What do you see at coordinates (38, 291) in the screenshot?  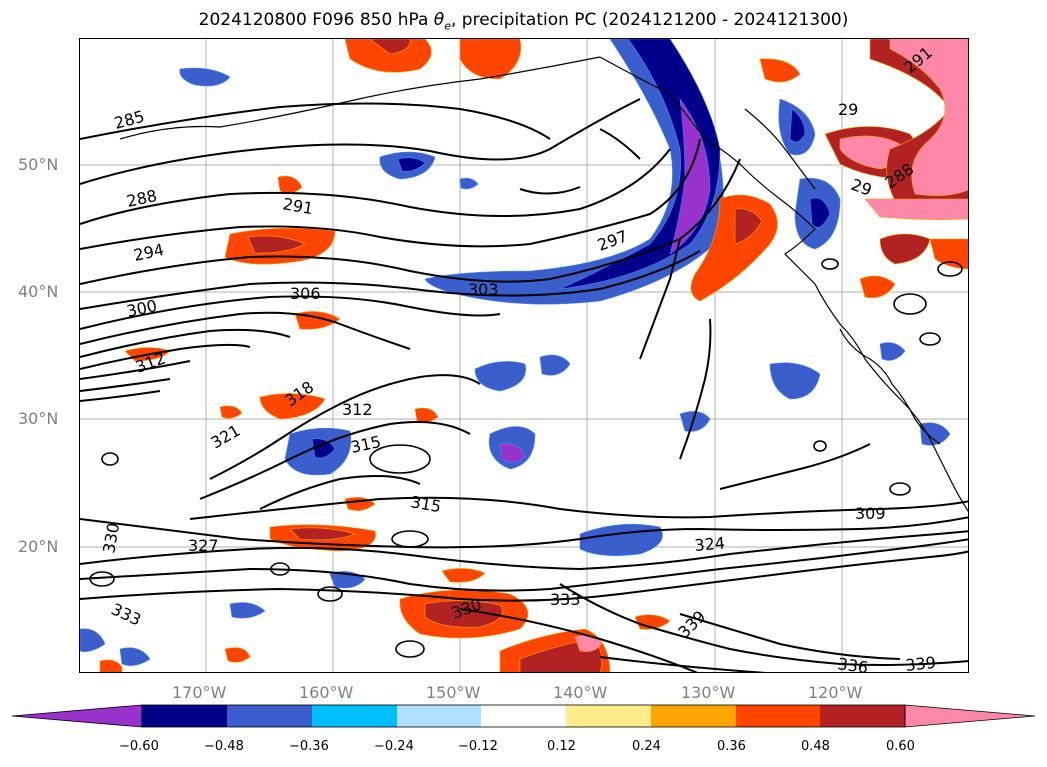 I see `lat-label-40n: 40°N` at bounding box center [38, 291].